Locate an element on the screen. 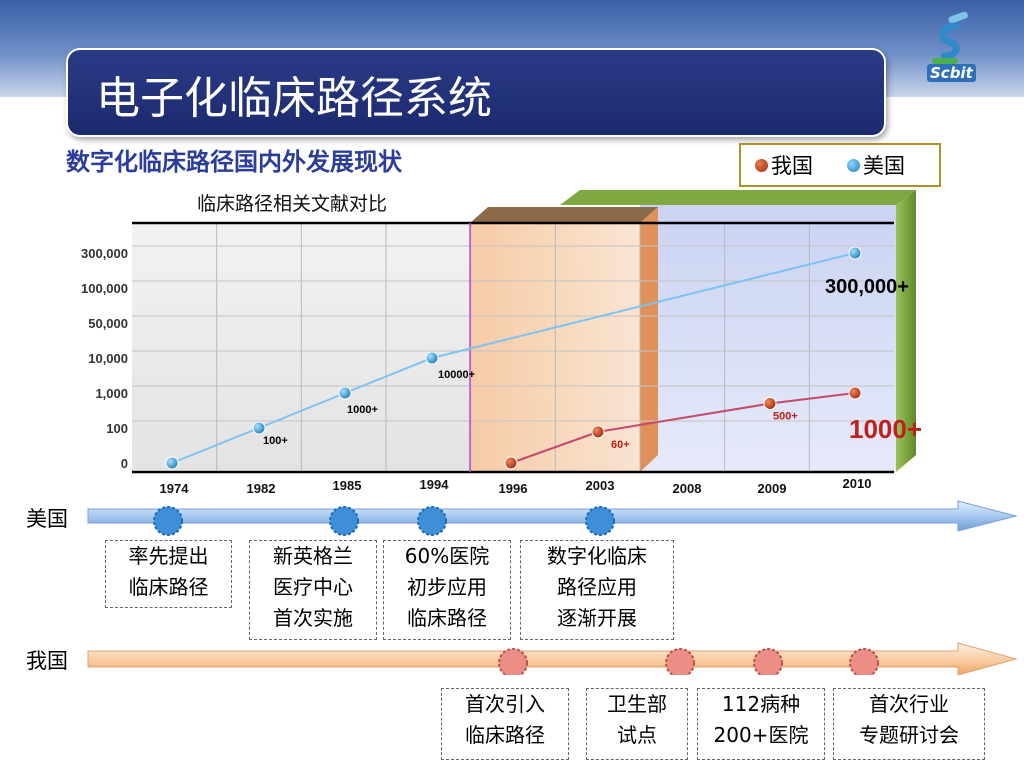  y-tick-label: 300,000 is located at coordinates (104, 253).